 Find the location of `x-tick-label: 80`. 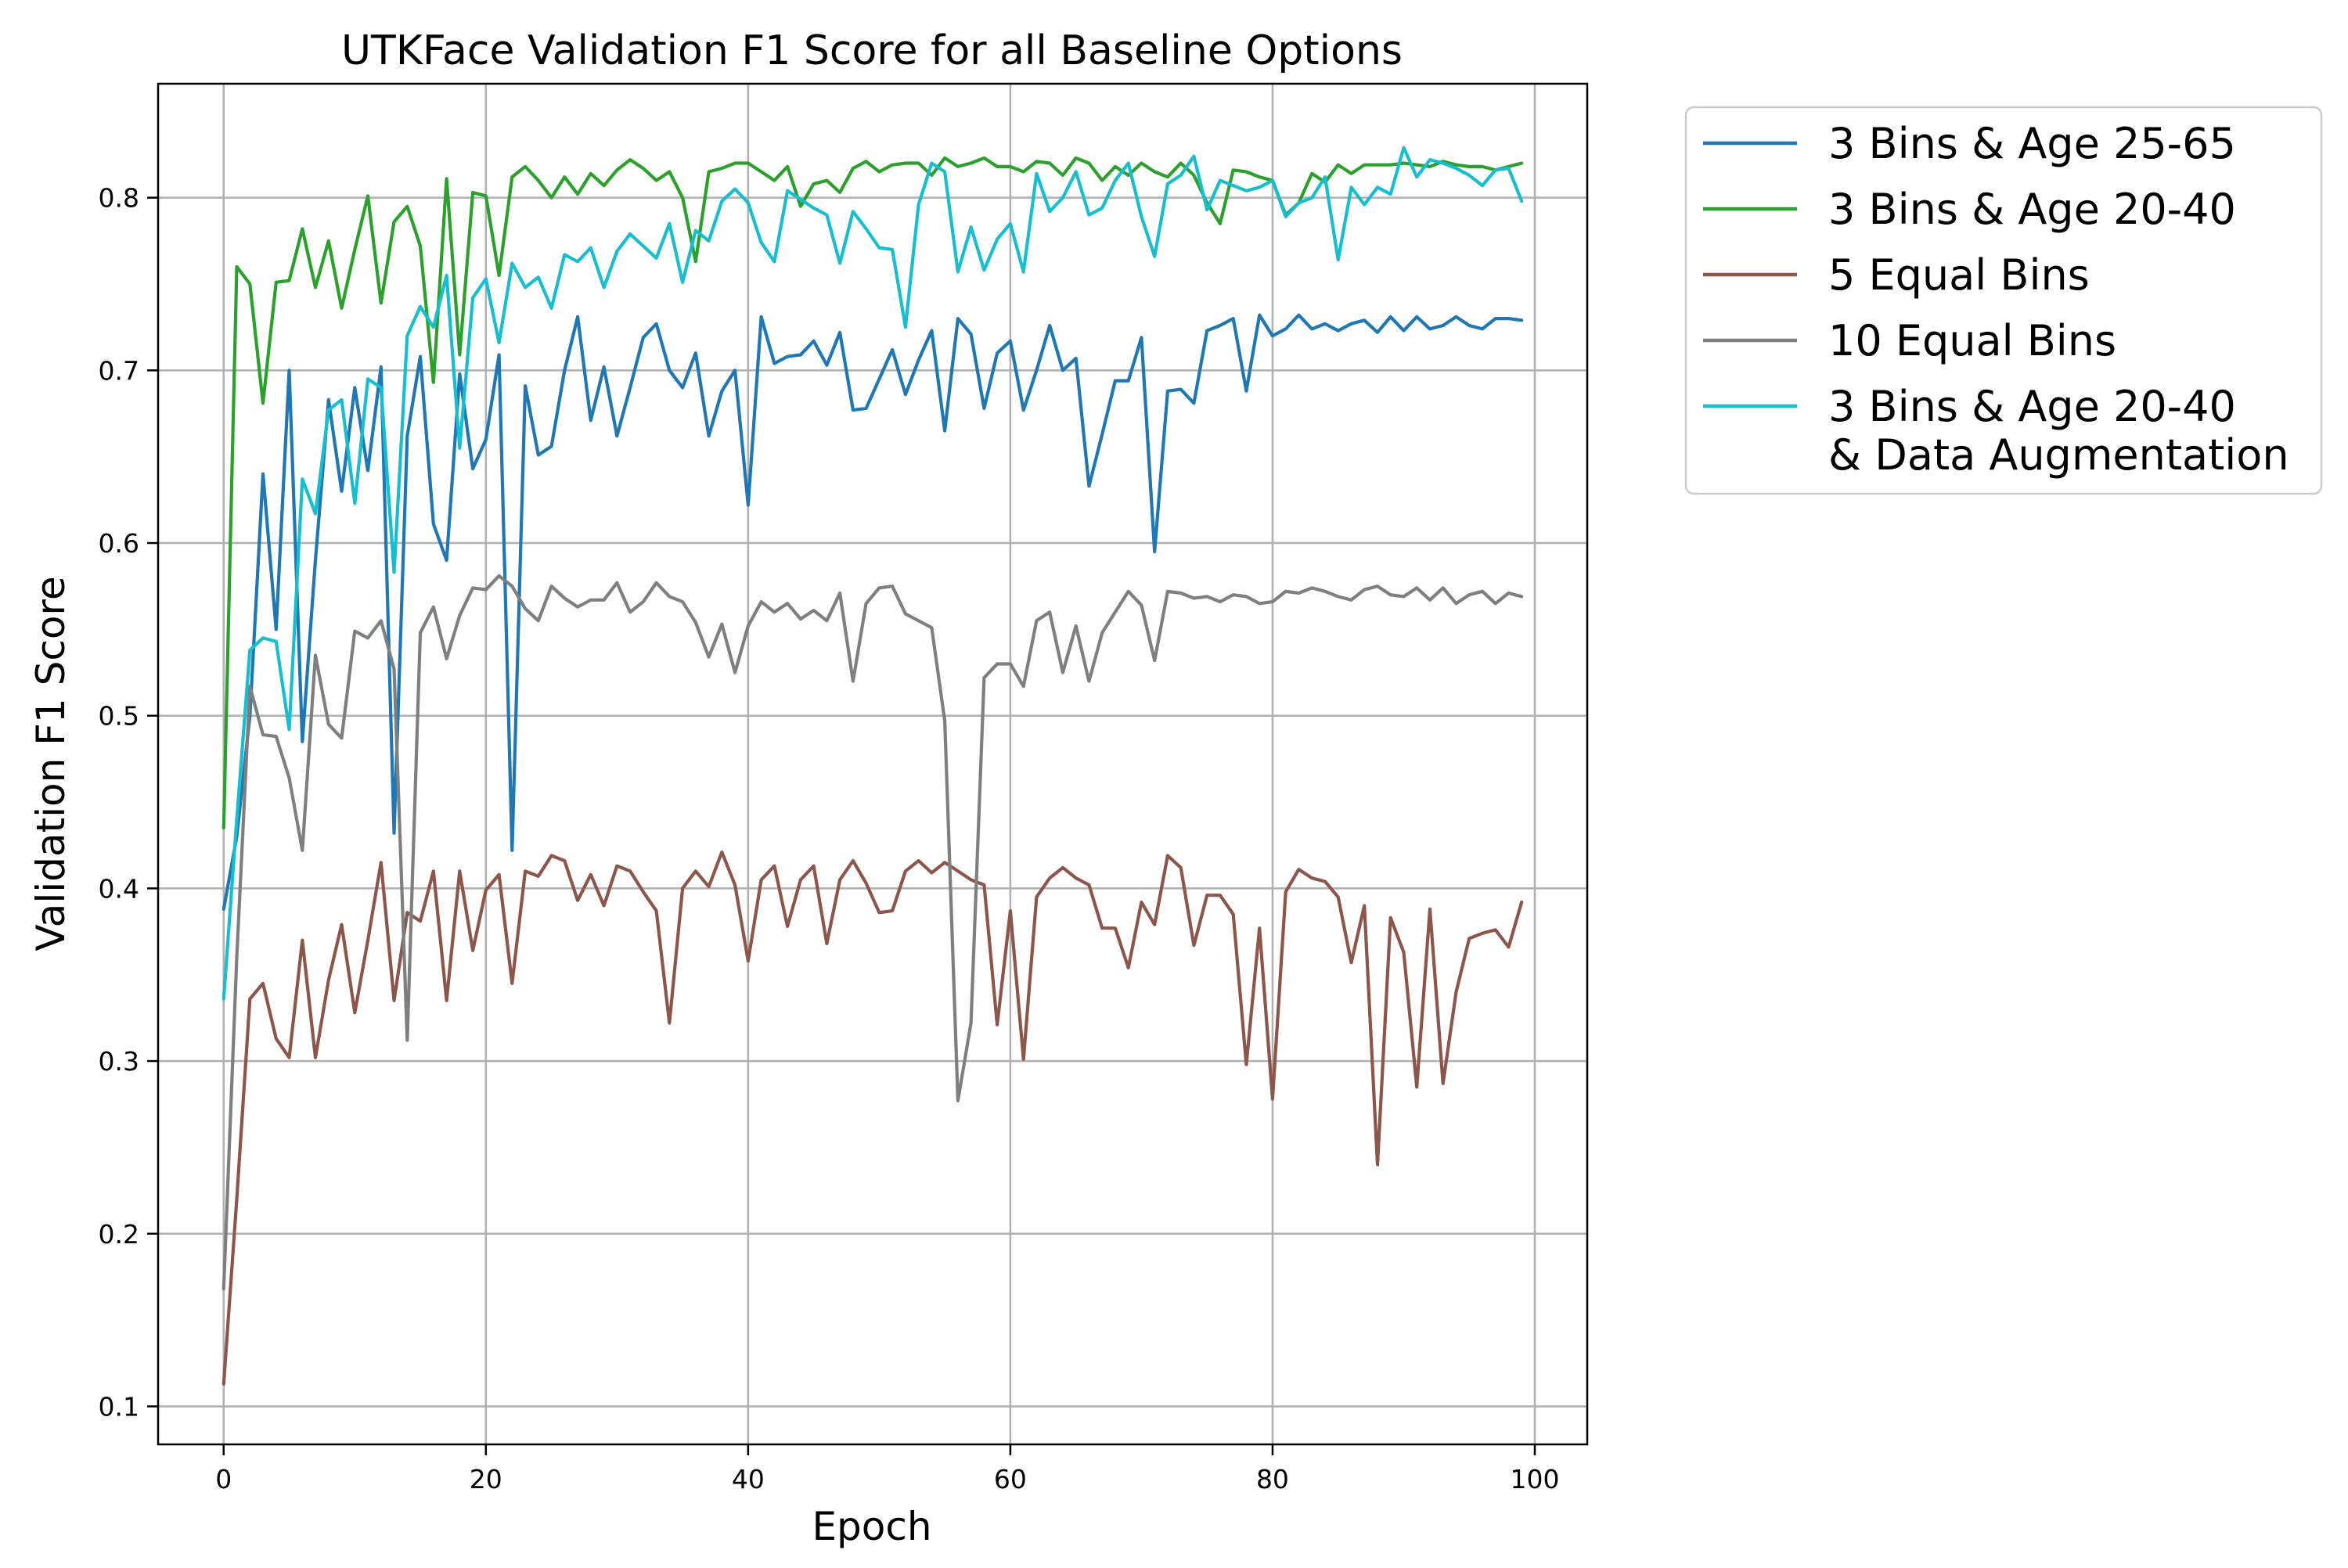

x-tick-label: 80 is located at coordinates (1272, 1479).